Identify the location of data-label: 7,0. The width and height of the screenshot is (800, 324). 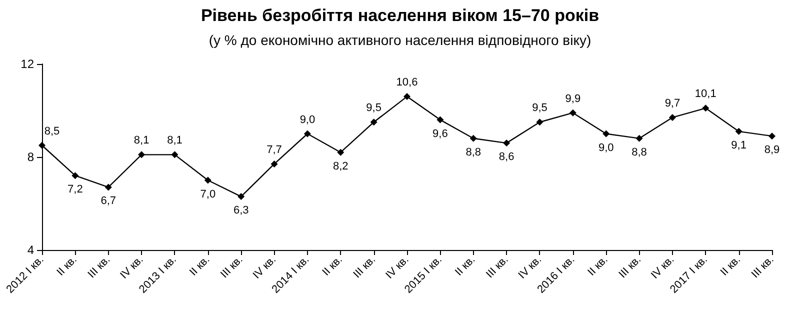
(208, 194).